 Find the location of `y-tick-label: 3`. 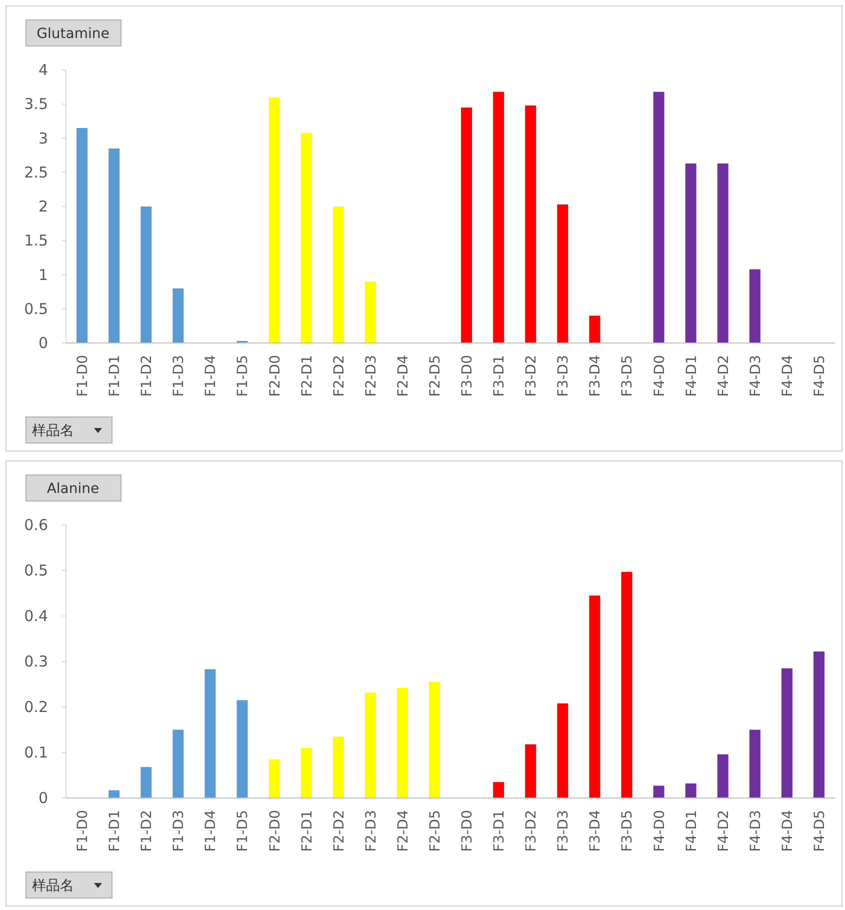

y-tick-label: 3 is located at coordinates (43, 138).